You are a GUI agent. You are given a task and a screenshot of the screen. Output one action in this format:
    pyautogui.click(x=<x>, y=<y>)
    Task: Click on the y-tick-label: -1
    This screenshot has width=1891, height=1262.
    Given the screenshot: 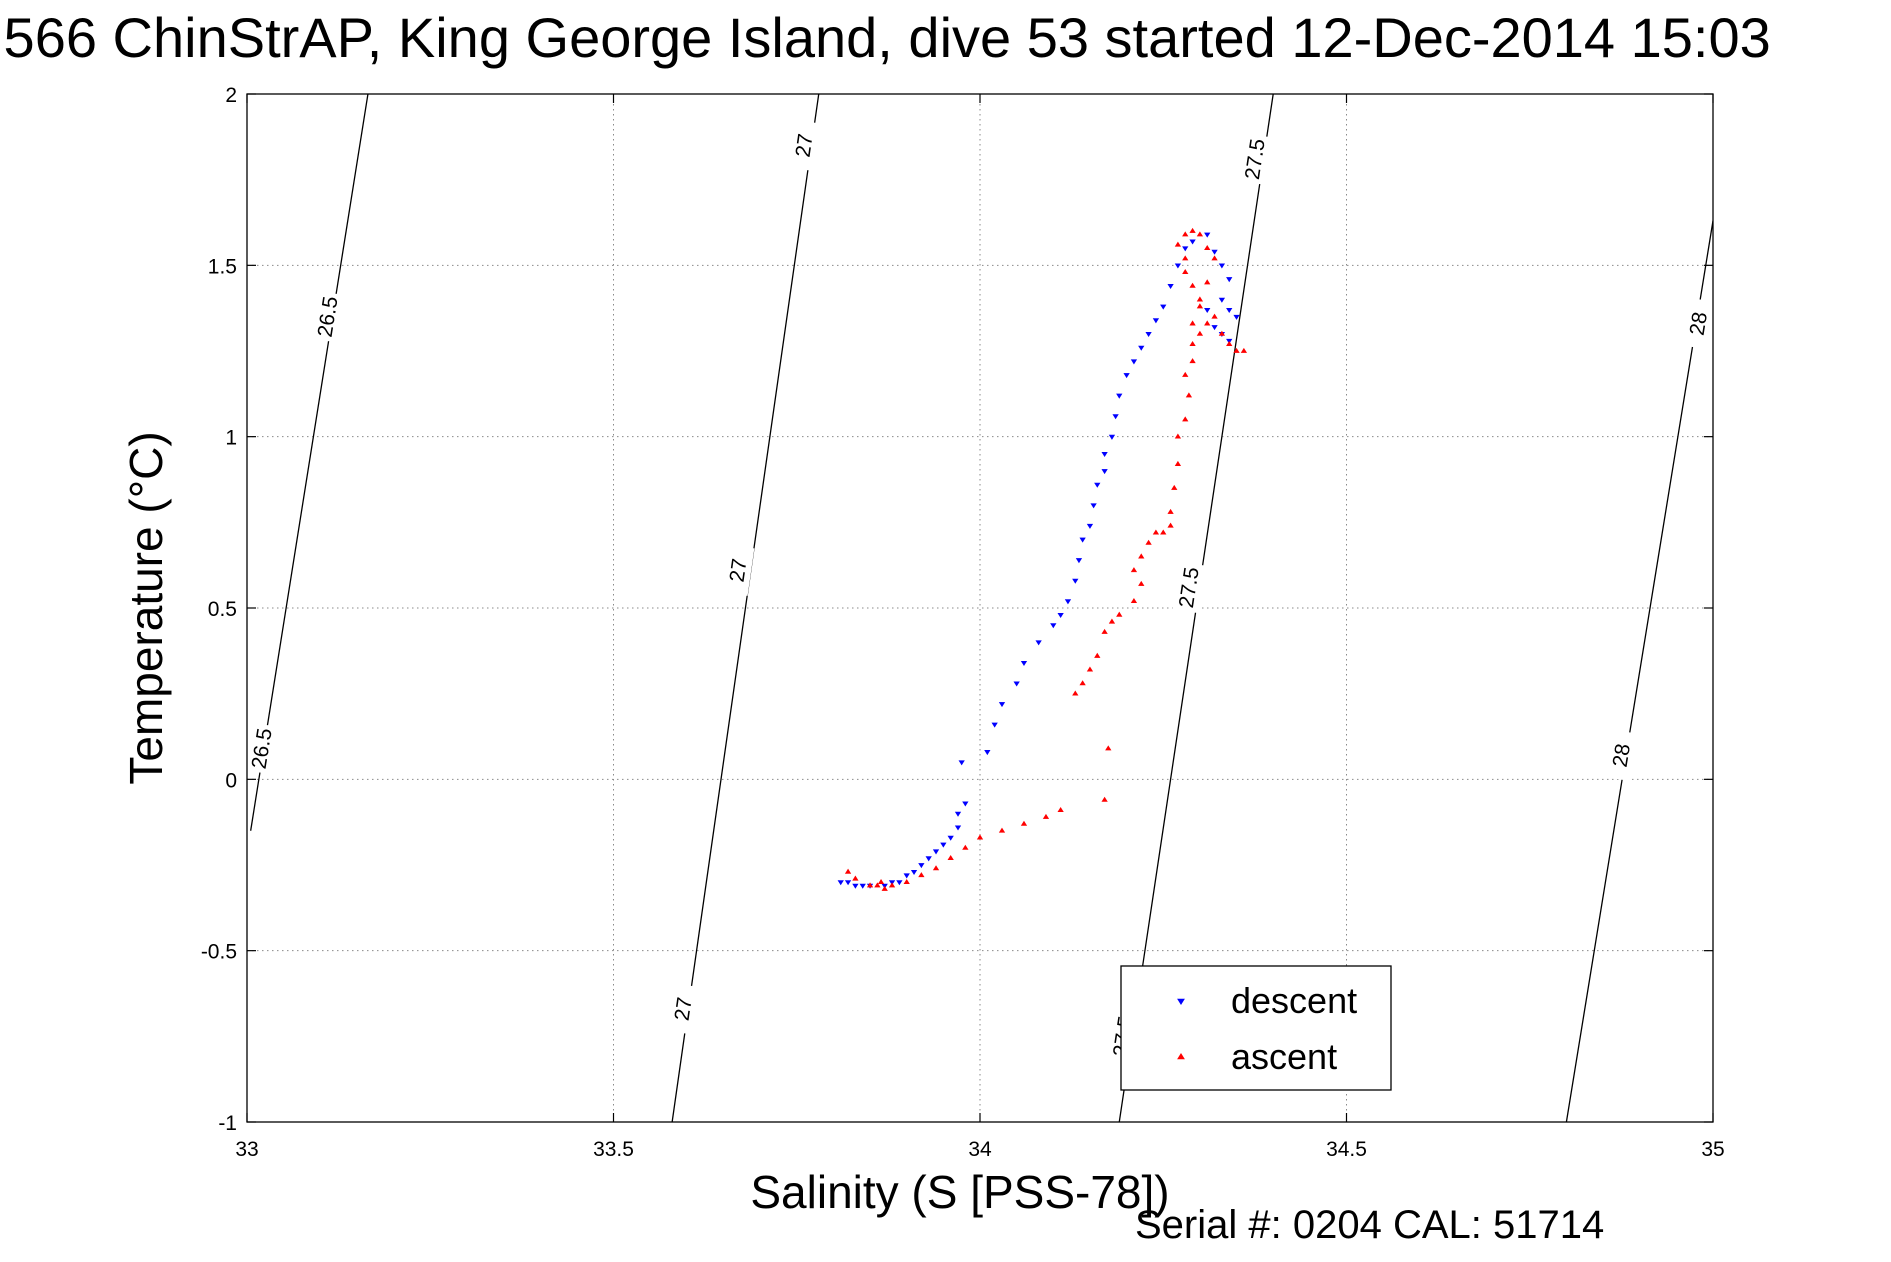 What is the action you would take?
    pyautogui.click(x=227, y=1123)
    